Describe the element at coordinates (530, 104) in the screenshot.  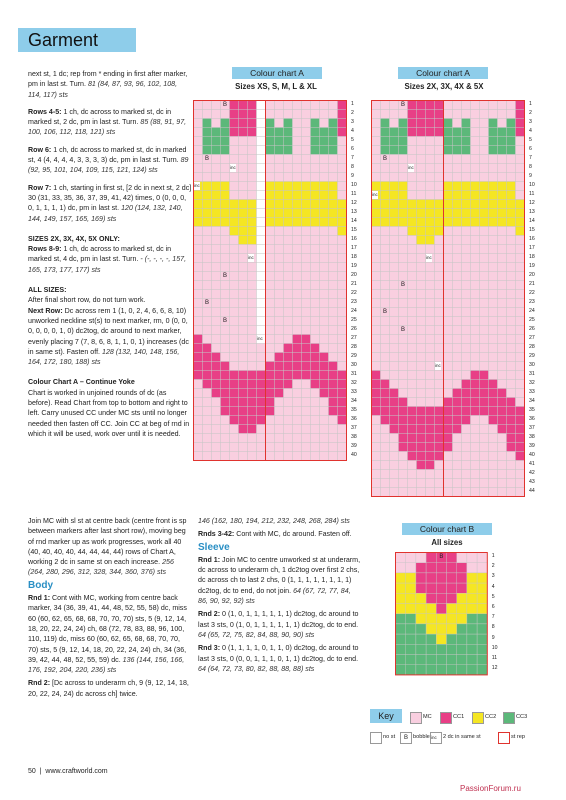
I see `row-number: 1` at that location.